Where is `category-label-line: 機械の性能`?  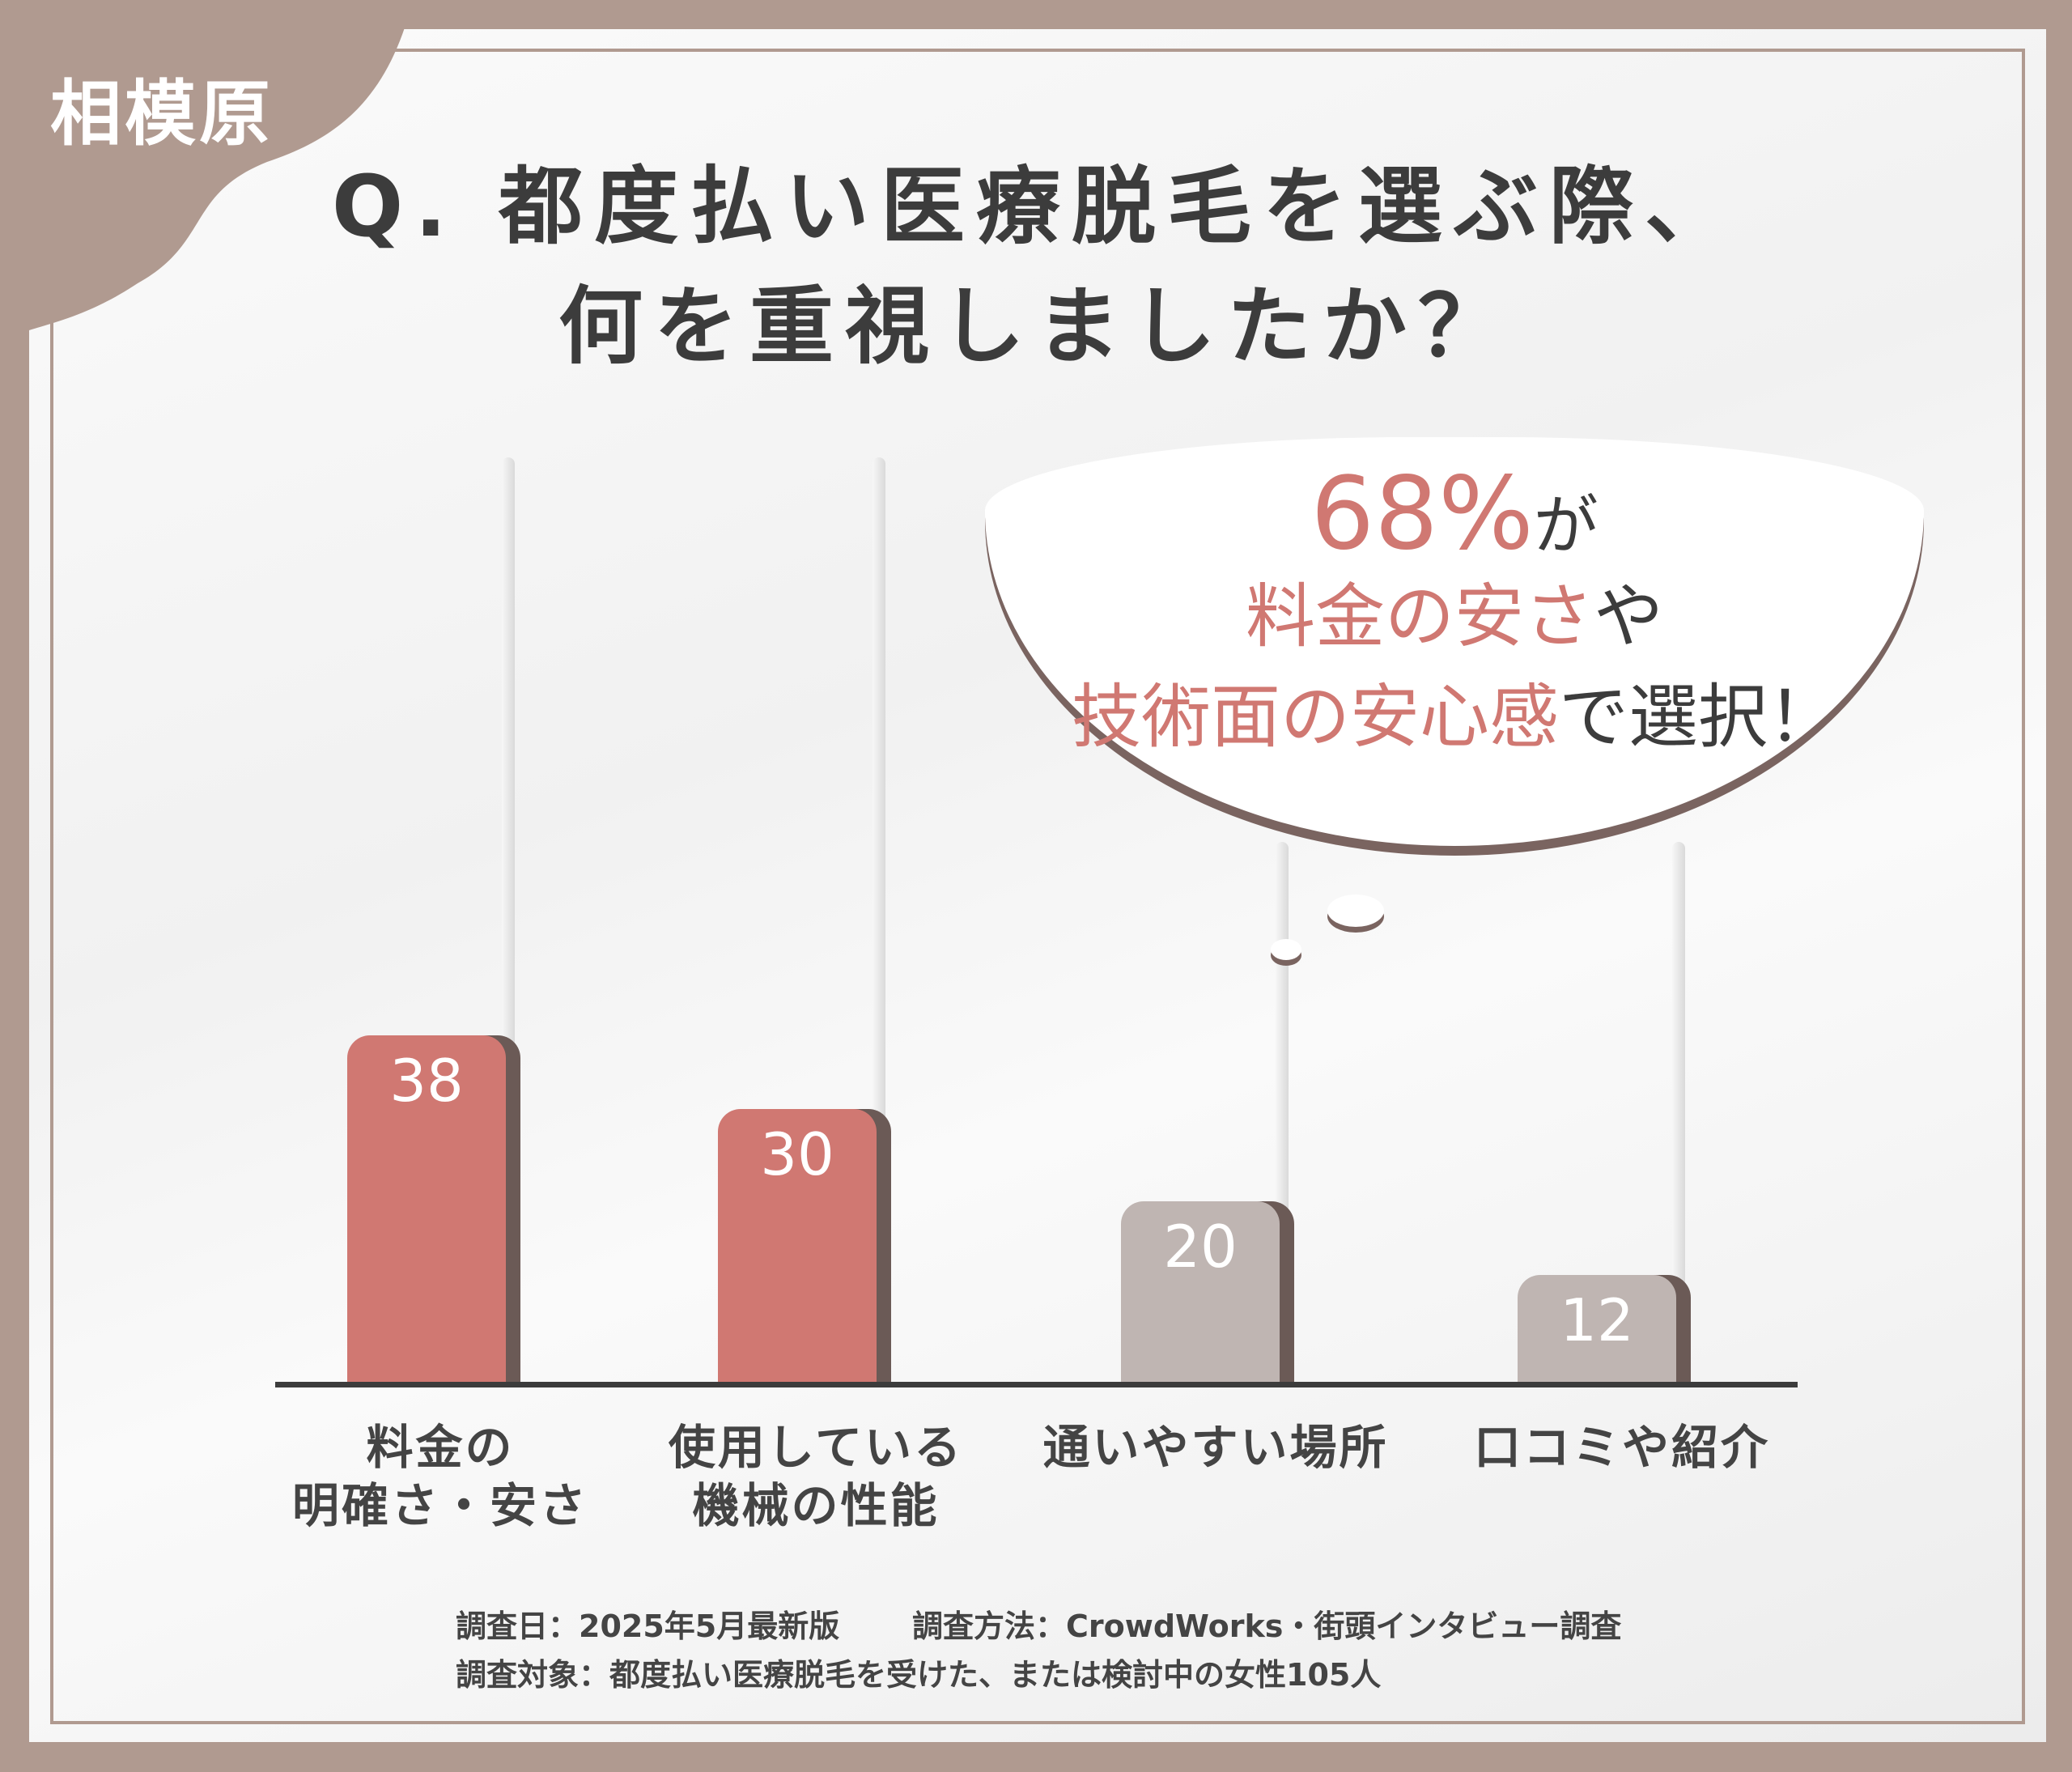 category-label-line: 機械の性能 is located at coordinates (816, 1506).